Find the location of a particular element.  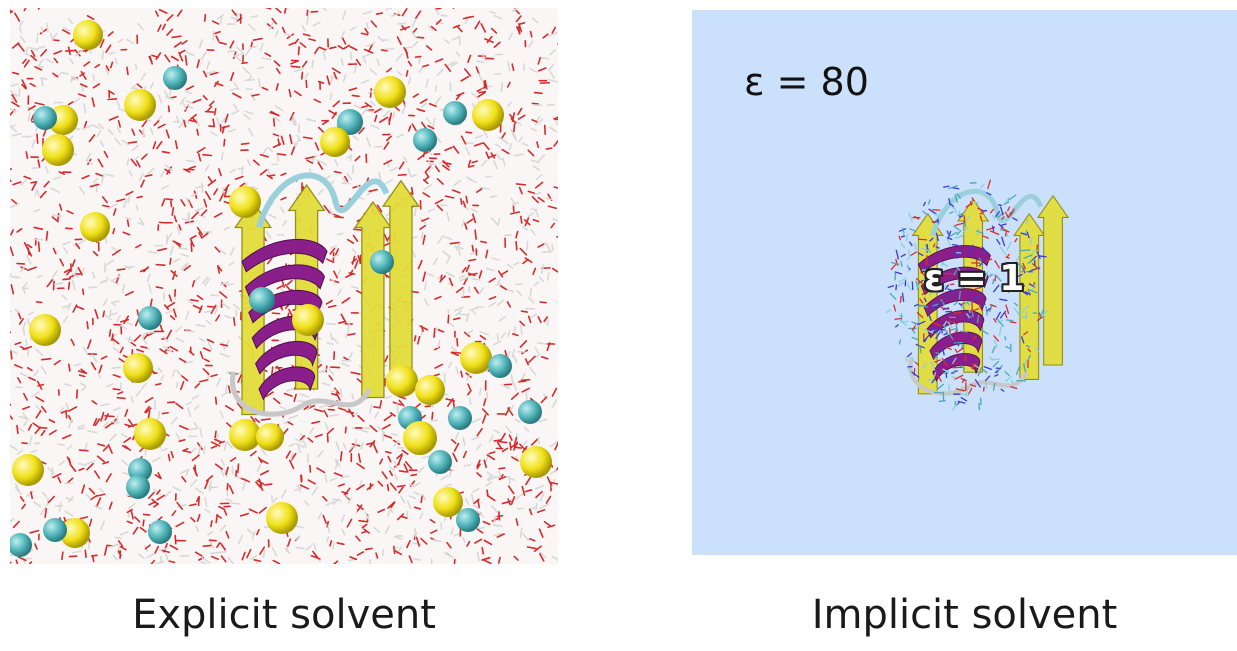

explicit-protein-cartoon is located at coordinates (325, 294).